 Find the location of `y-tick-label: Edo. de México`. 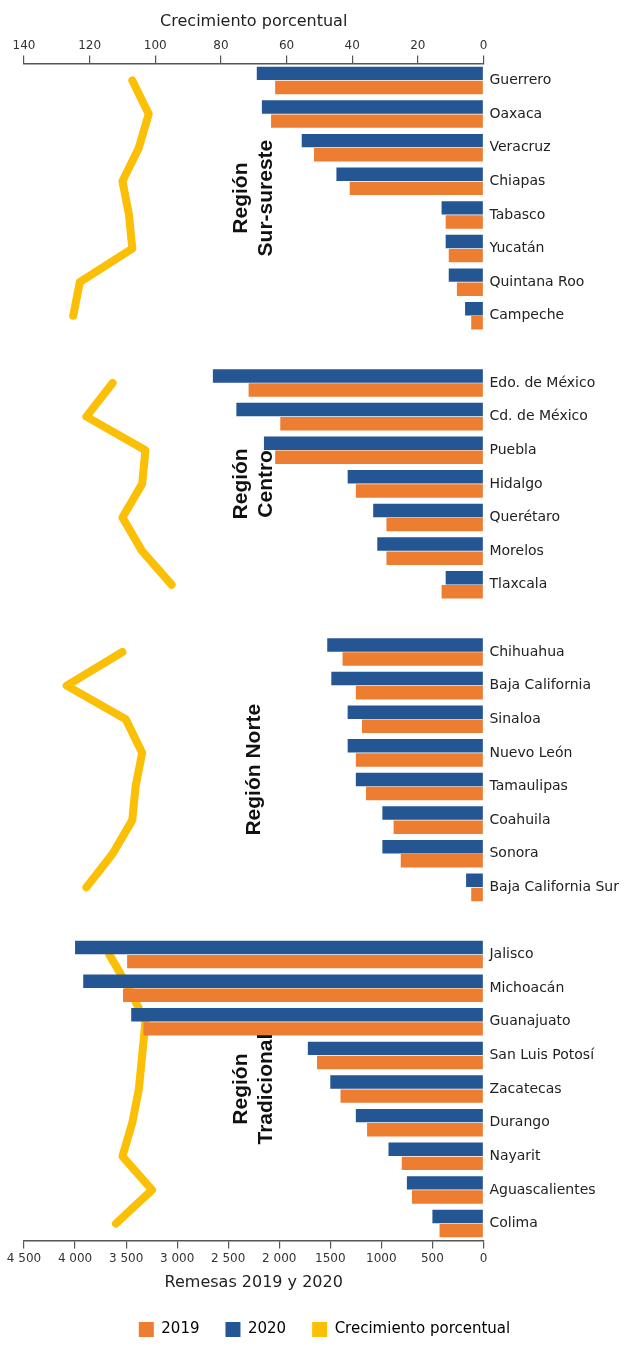

y-tick-label: Edo. de México is located at coordinates (542, 381).